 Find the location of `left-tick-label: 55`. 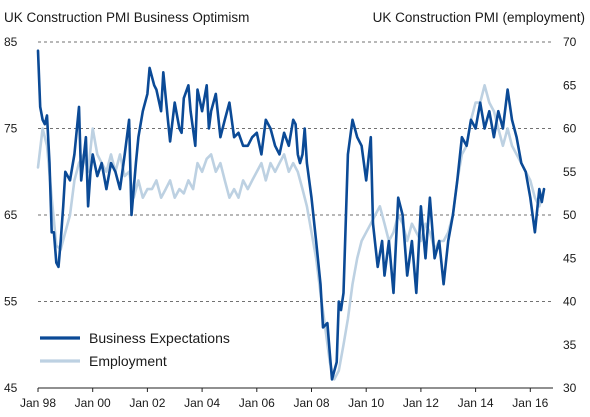

left-tick-label: 55 is located at coordinates (11, 302).